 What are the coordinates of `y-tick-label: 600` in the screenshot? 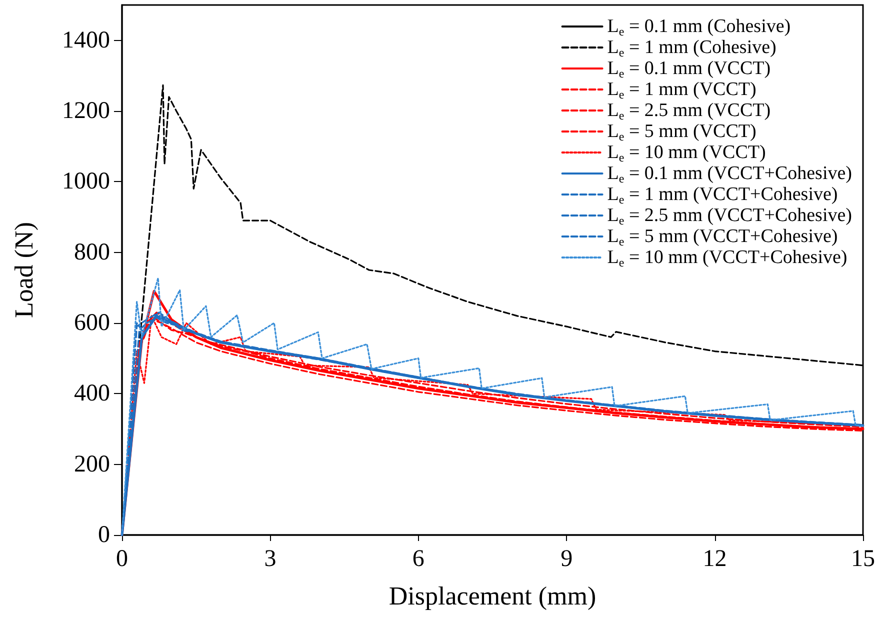 It's located at (92, 323).